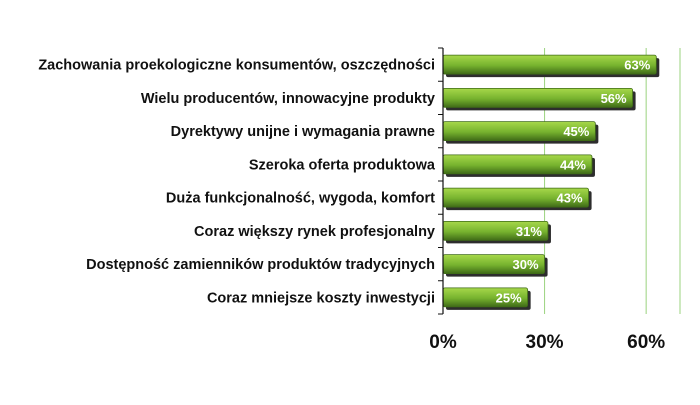 This screenshot has height=405, width=700. Describe the element at coordinates (526, 264) in the screenshot. I see `data-label: 30%` at that location.